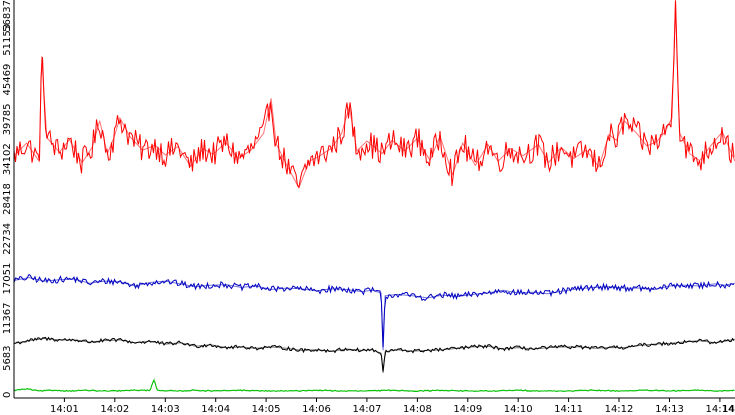  Describe the element at coordinates (728, 409) in the screenshot. I see `x-tick-label: 14` at that location.